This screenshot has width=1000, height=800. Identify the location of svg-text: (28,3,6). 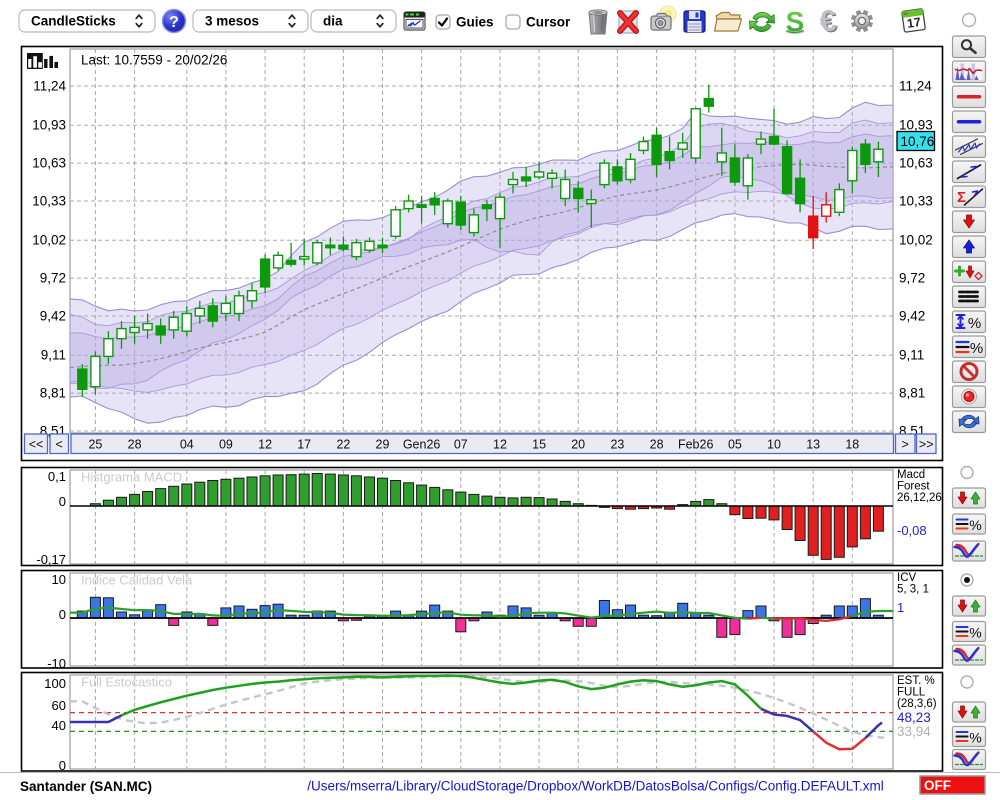
(917, 704).